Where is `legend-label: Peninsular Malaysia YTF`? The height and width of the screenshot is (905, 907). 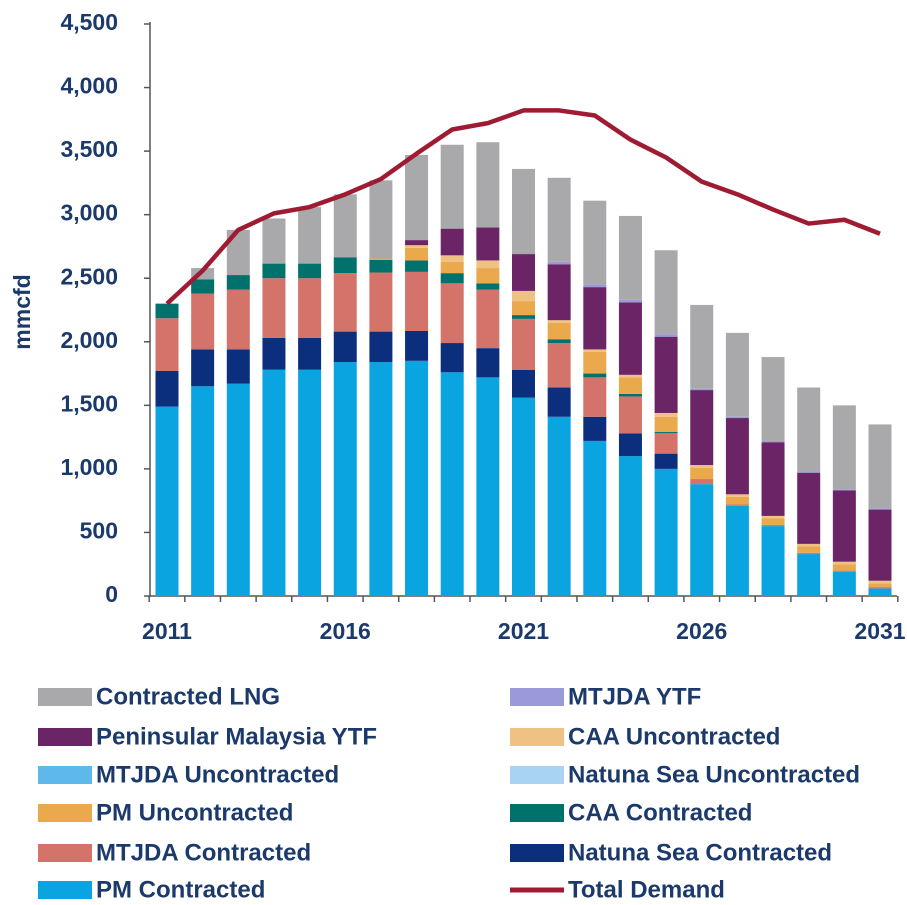 legend-label: Peninsular Malaysia YTF is located at coordinates (236, 736).